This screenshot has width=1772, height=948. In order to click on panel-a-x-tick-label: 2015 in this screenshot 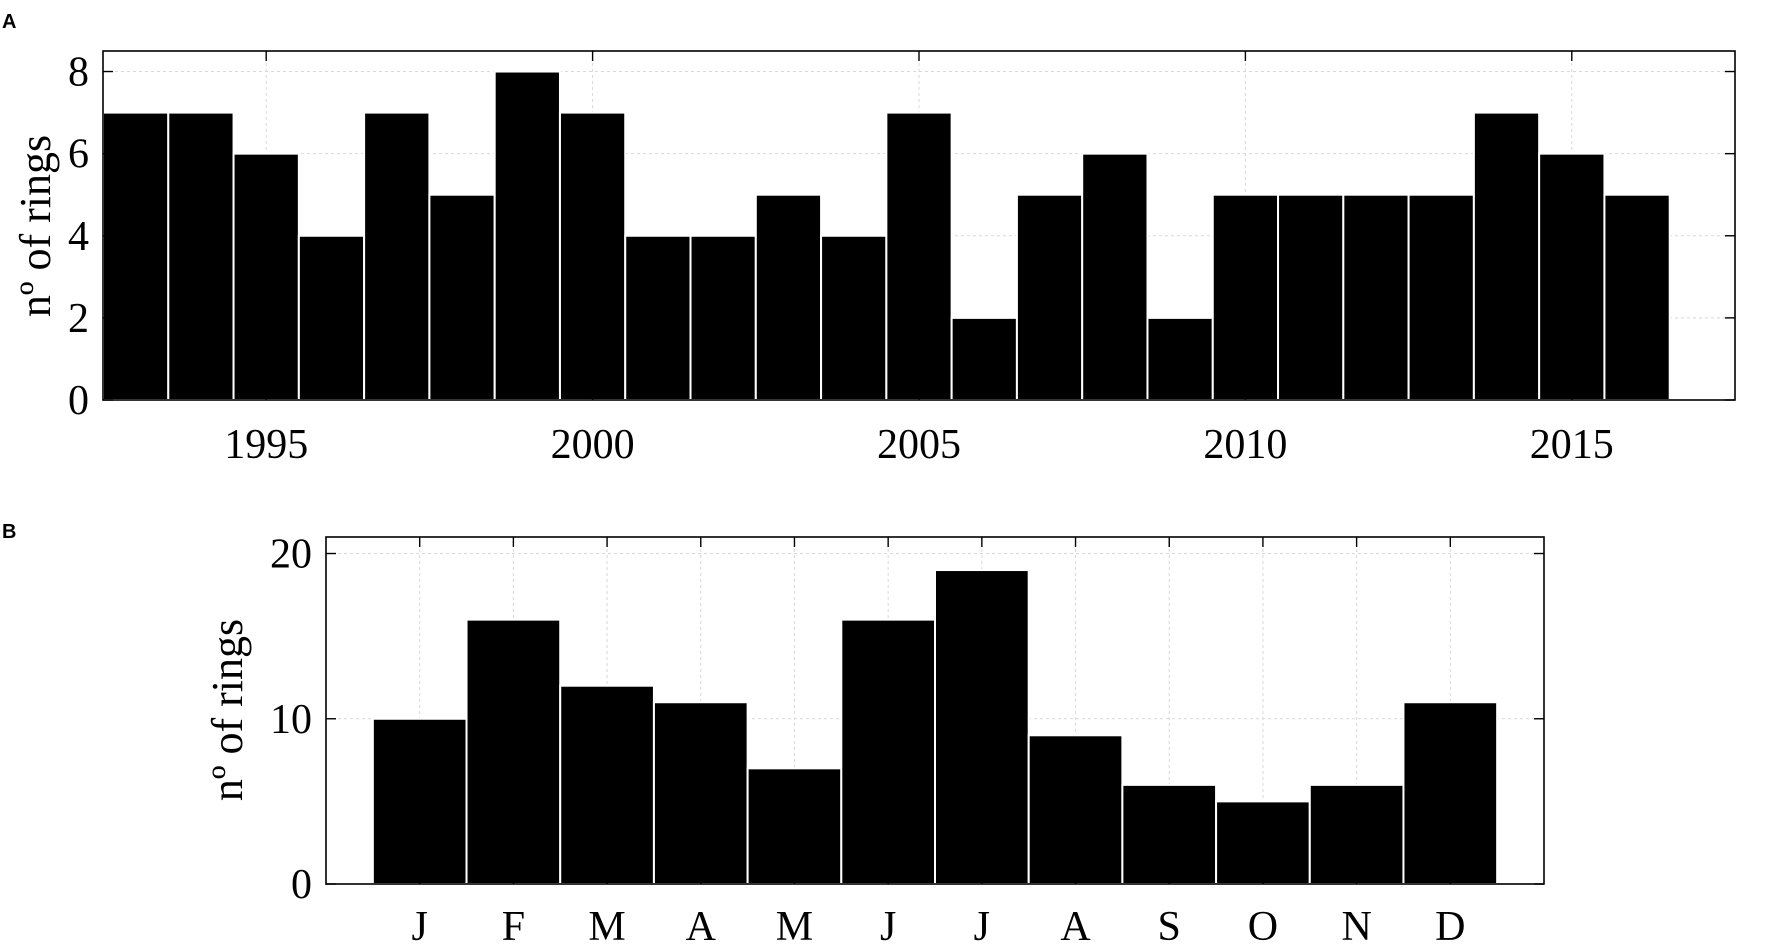, I will do `click(1572, 445)`.